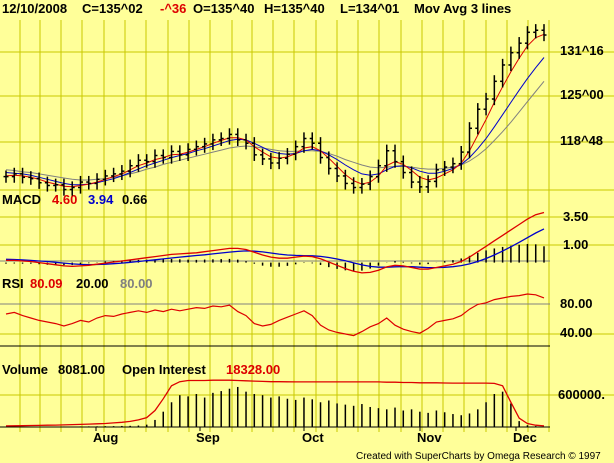 The height and width of the screenshot is (463, 614). Describe the element at coordinates (34, 8) in the screenshot. I see `header-date: 12/10/2008` at that location.